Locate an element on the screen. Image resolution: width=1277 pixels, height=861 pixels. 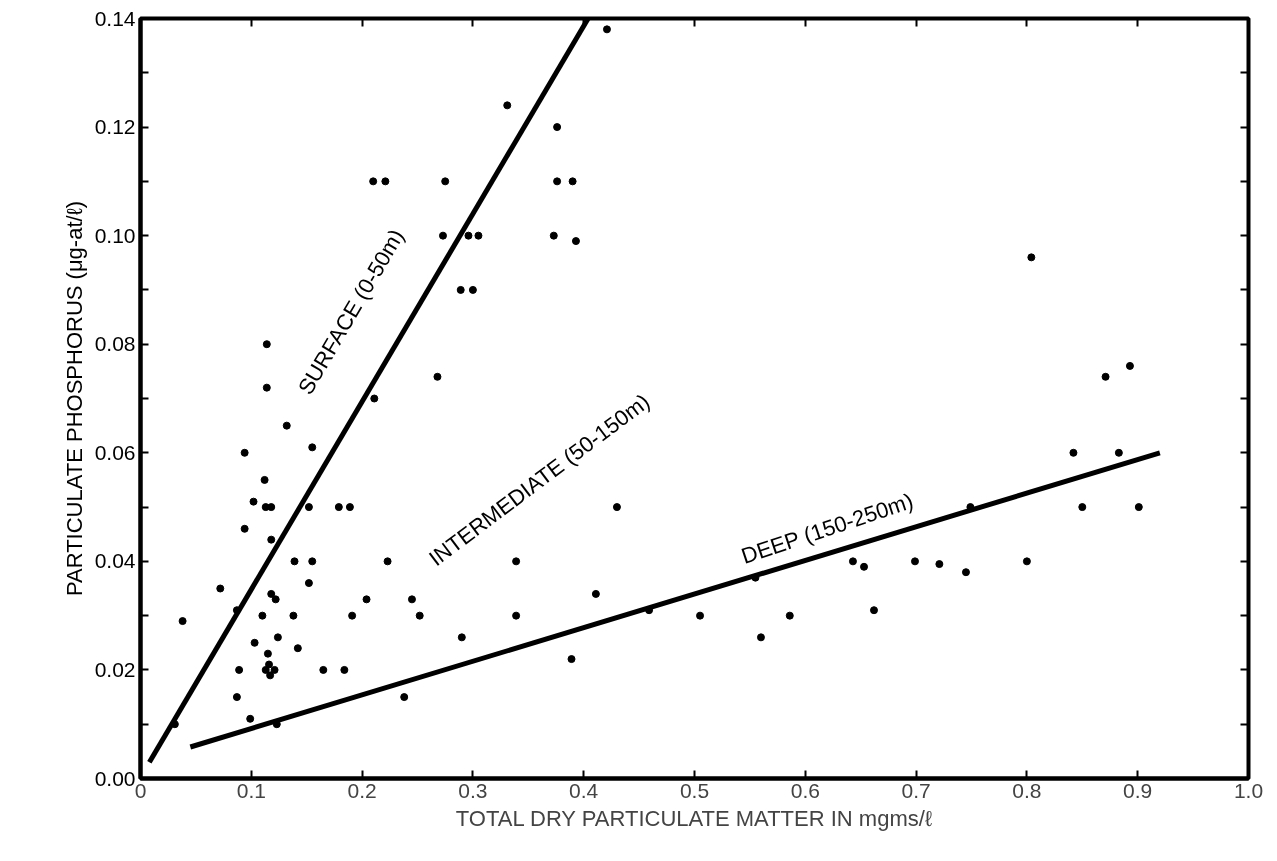
y-tick-label: 0.08 is located at coordinates (115, 344).